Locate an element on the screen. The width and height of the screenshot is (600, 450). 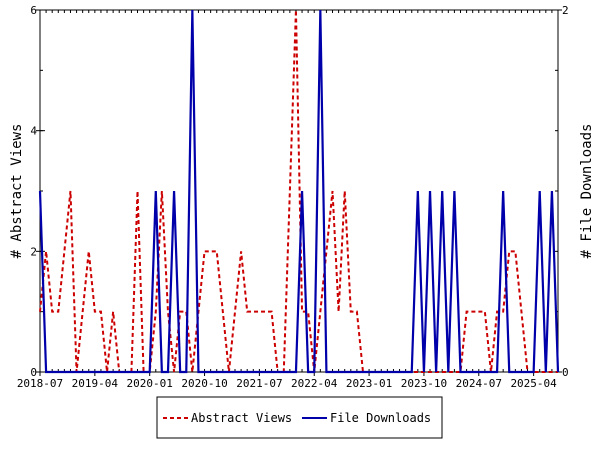
legend-box is located at coordinates (299, 417).